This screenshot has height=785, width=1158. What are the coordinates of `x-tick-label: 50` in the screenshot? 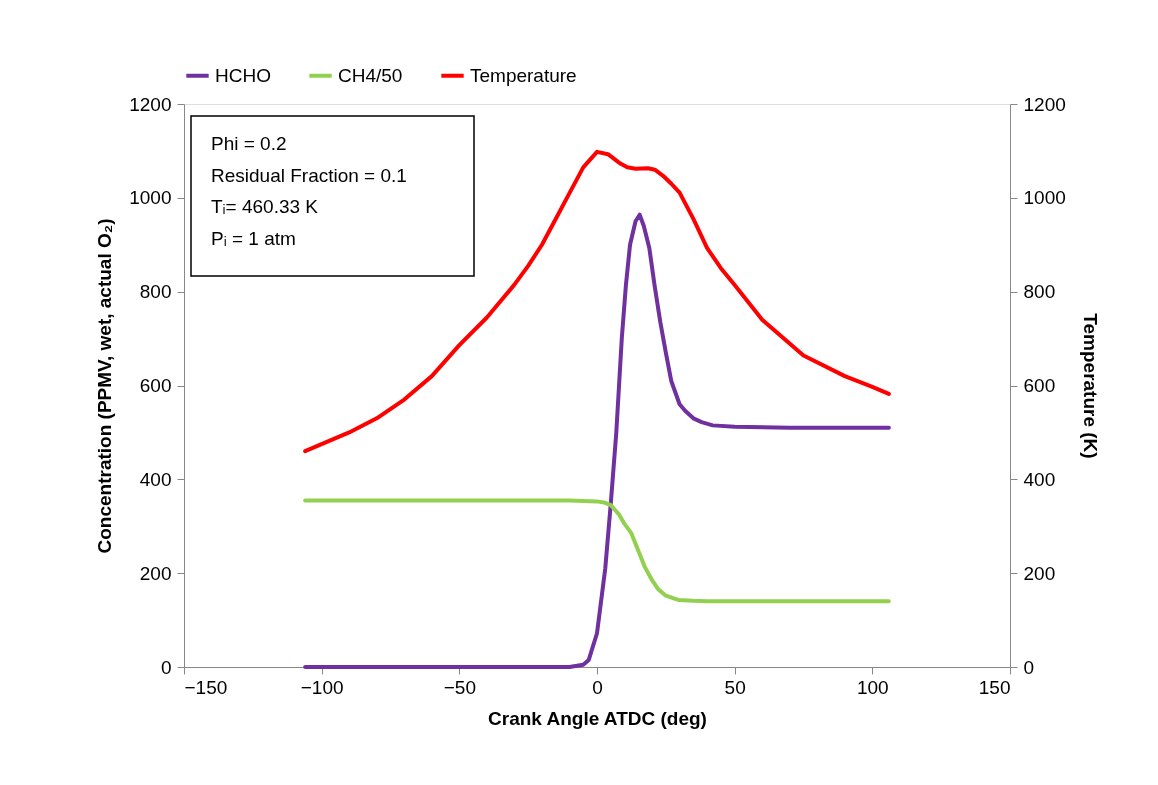 It's located at (735, 687).